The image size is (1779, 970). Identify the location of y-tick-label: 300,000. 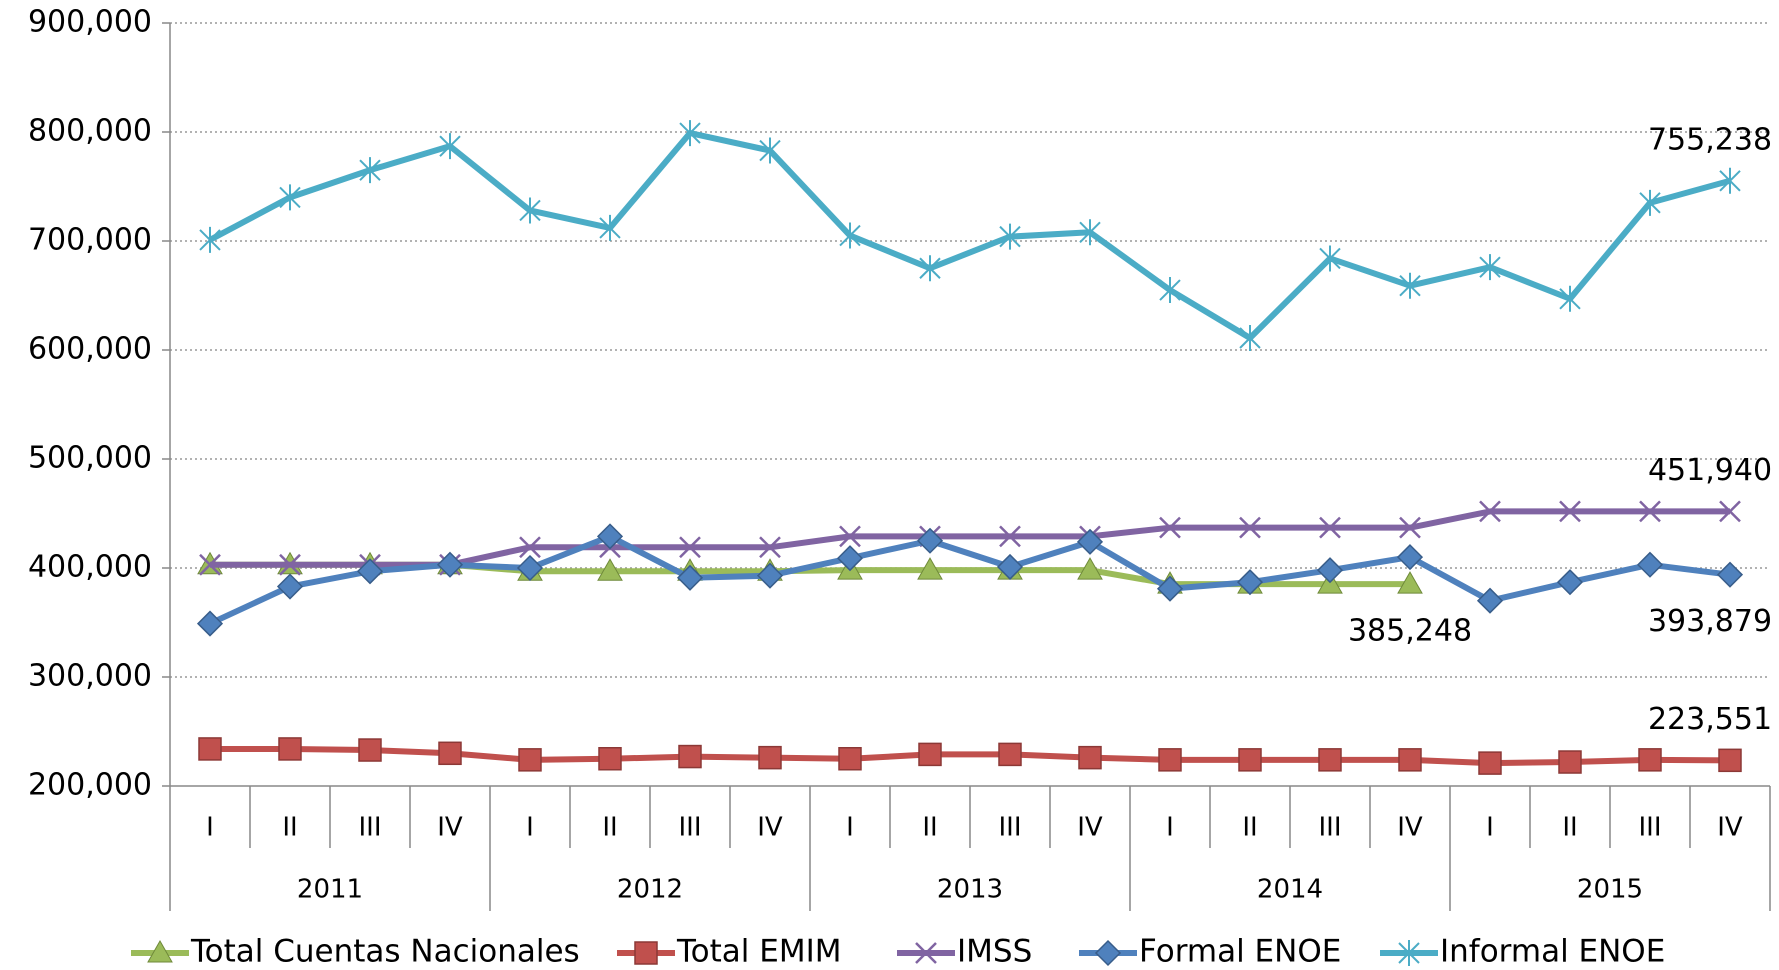
(90, 676).